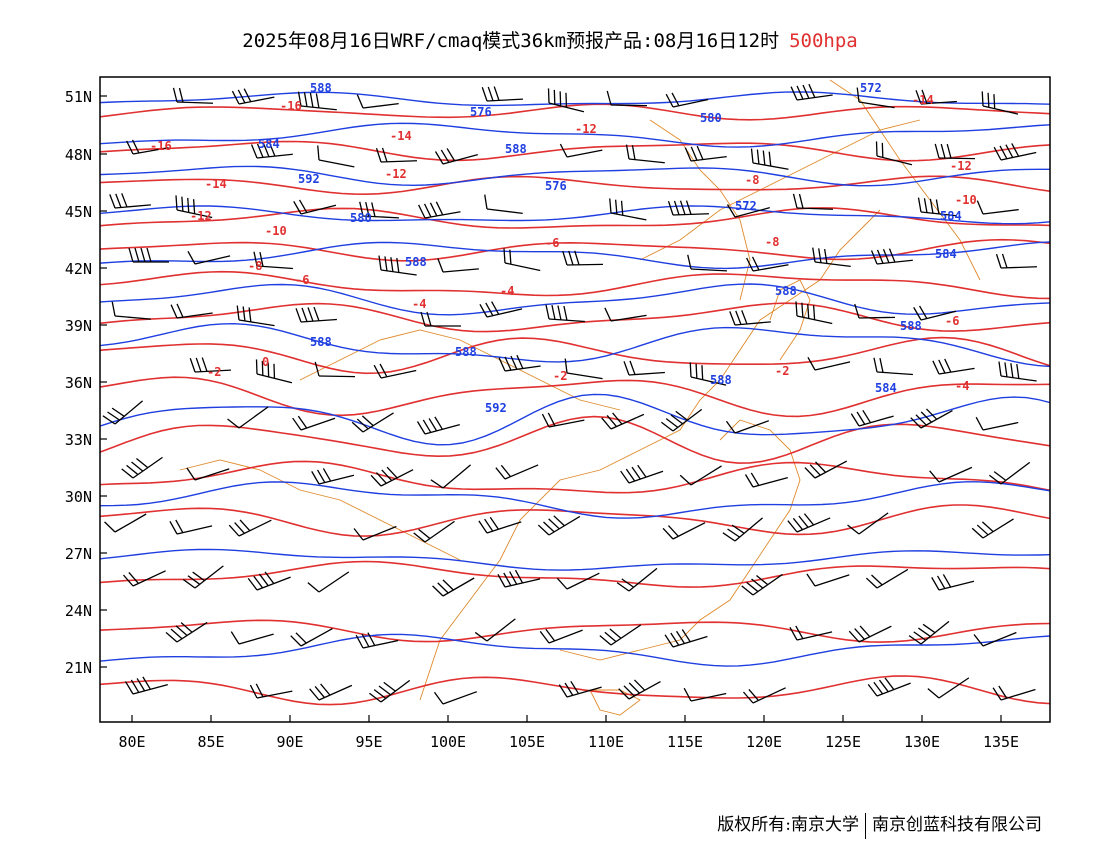  Describe the element at coordinates (78, 155) in the screenshot. I see `lat-label: 48N` at that location.